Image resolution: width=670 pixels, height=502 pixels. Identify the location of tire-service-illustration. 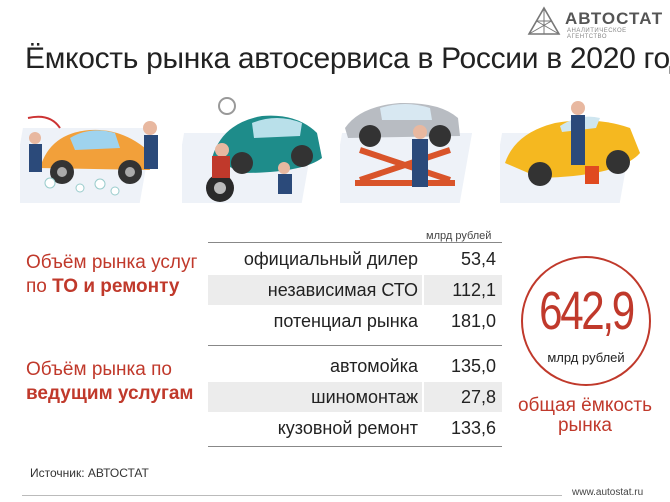
(252, 150).